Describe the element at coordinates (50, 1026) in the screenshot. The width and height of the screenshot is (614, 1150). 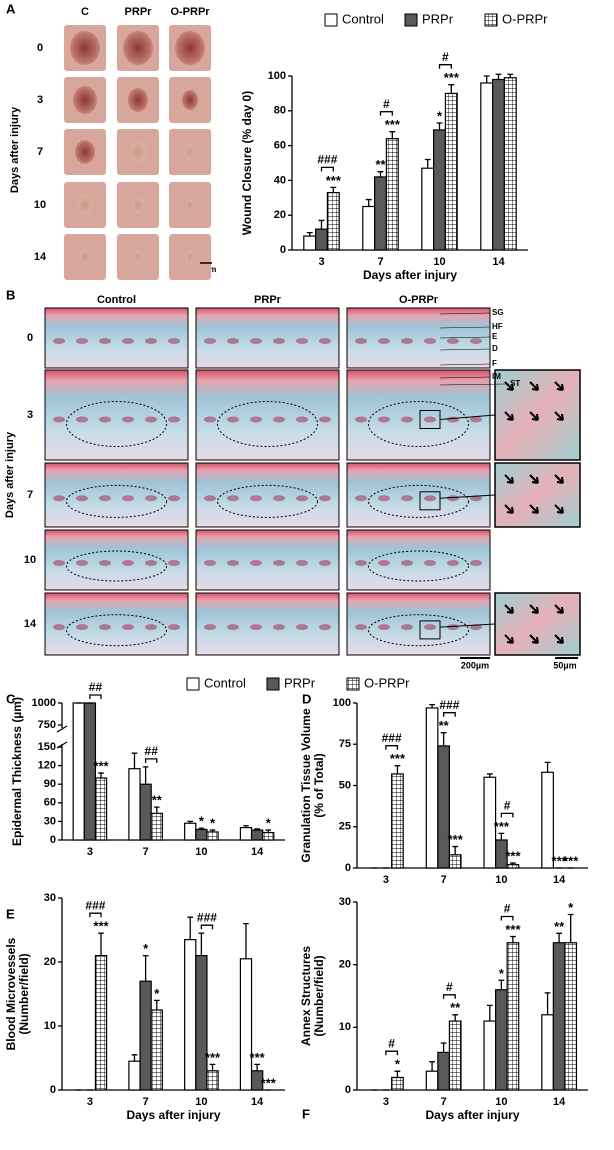
I see `y-tick-label: 10` at that location.